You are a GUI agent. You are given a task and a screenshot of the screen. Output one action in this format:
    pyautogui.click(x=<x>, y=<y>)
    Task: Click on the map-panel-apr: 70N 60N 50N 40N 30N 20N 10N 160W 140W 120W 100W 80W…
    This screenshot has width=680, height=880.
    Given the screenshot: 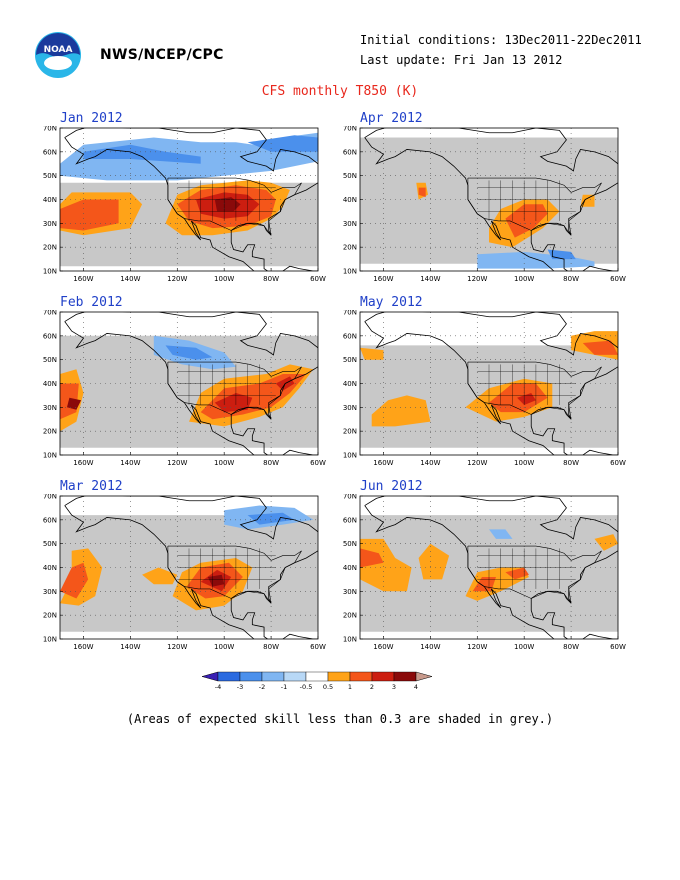 What is the action you would take?
    pyautogui.click(x=484, y=204)
    